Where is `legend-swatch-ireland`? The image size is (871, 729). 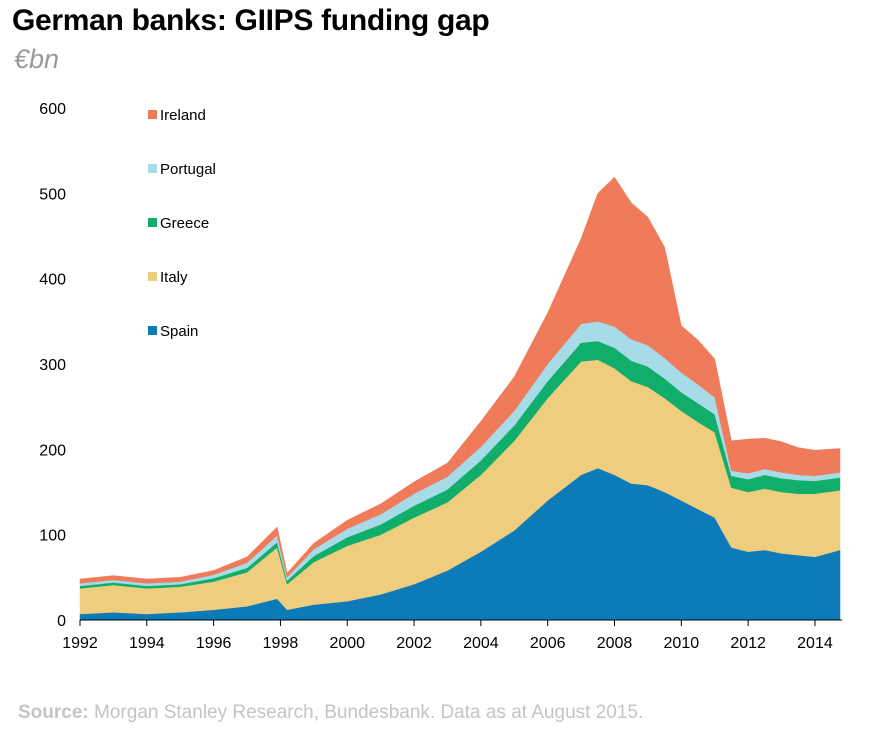
legend-swatch-ireland is located at coordinates (152, 114).